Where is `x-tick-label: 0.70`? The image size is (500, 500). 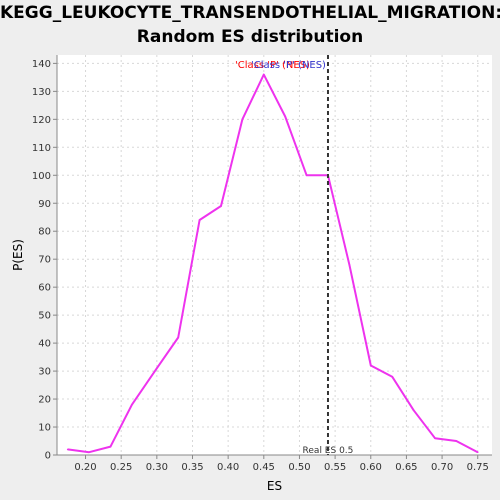
x-tick-label: 0.70 is located at coordinates (442, 467).